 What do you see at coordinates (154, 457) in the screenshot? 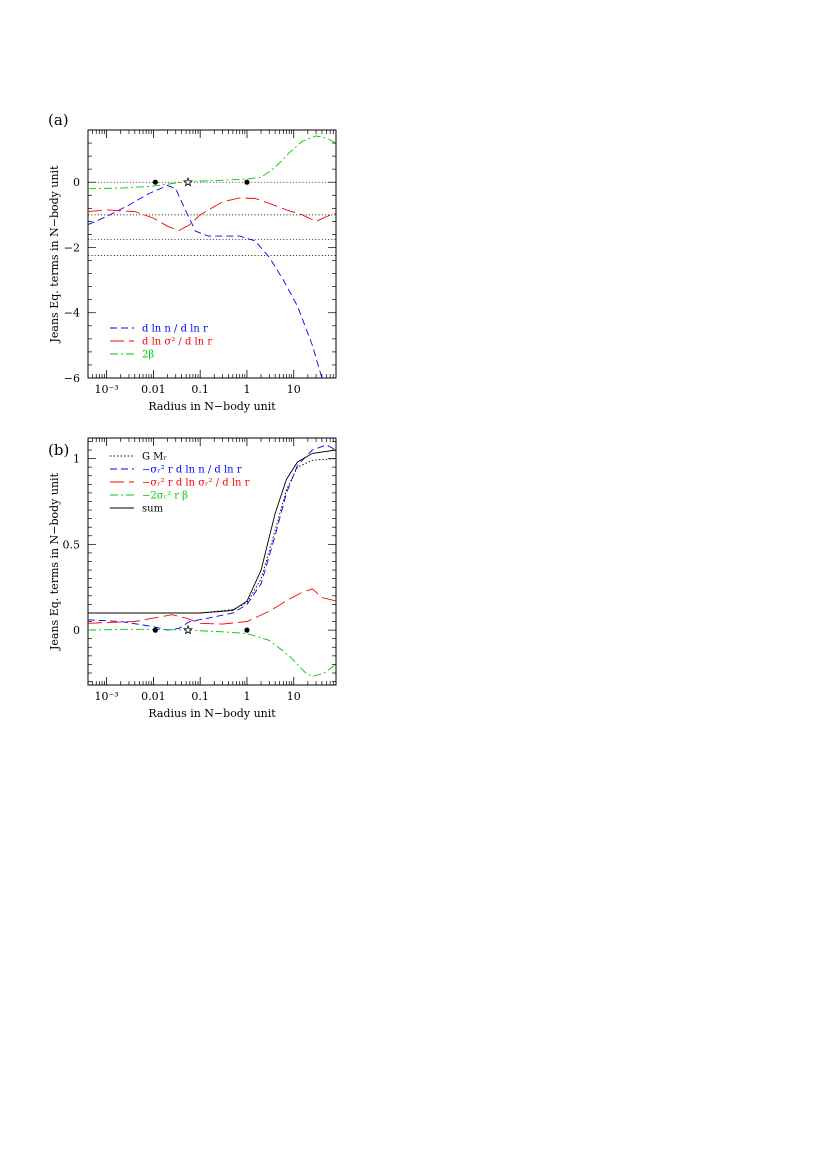
I see `legend-label: G Mᵣ` at bounding box center [154, 457].